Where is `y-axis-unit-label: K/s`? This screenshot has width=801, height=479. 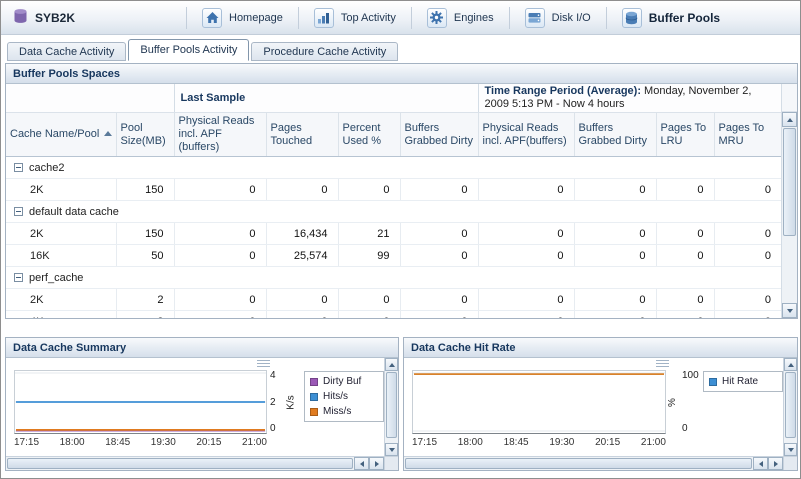 y-axis-unit-label: K/s is located at coordinates (292, 402).